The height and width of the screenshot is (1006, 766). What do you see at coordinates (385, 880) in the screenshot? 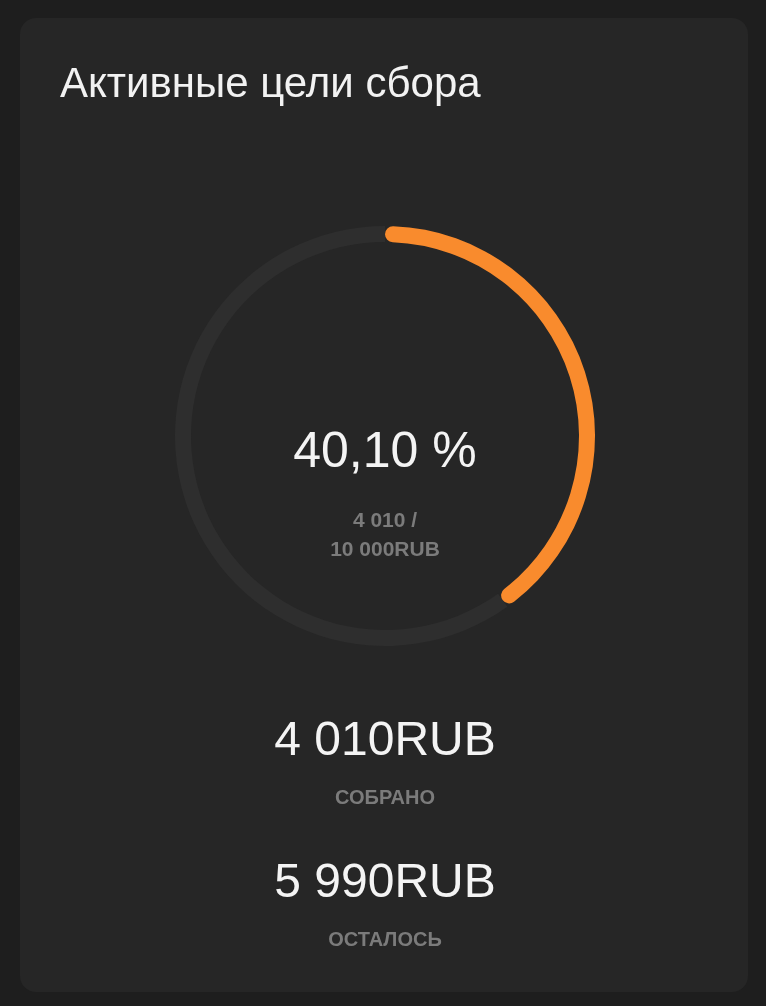
I see `text: 5 990RUB` at bounding box center [385, 880].